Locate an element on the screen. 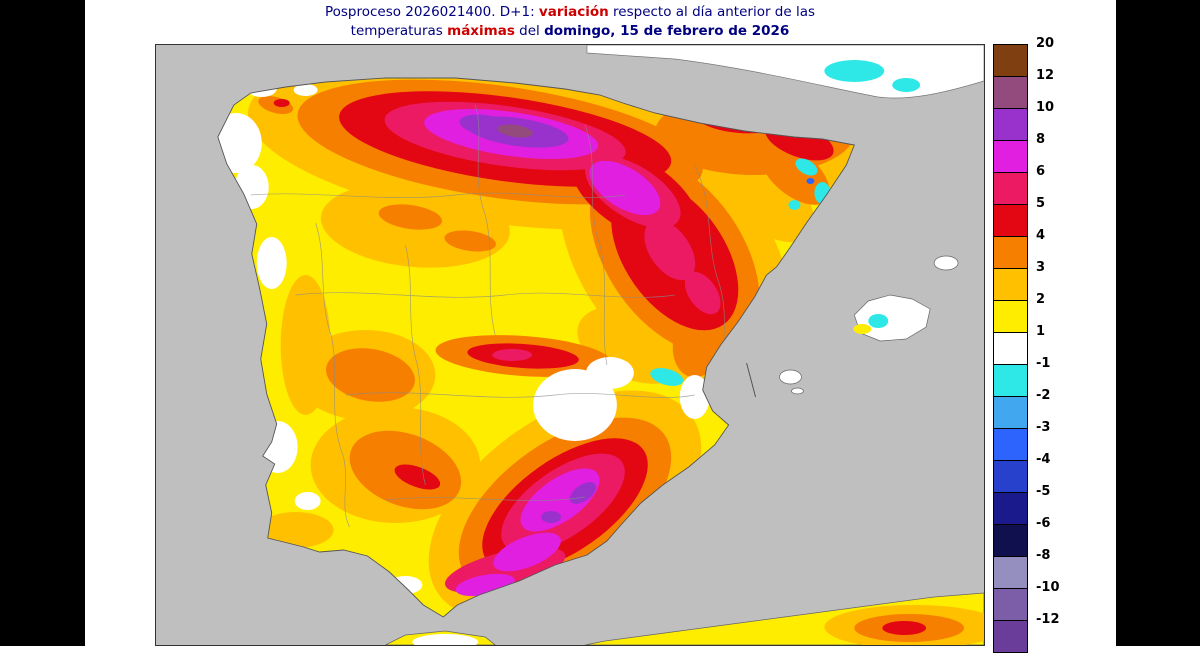  legend-entry: 4 is located at coordinates (1019, 248).